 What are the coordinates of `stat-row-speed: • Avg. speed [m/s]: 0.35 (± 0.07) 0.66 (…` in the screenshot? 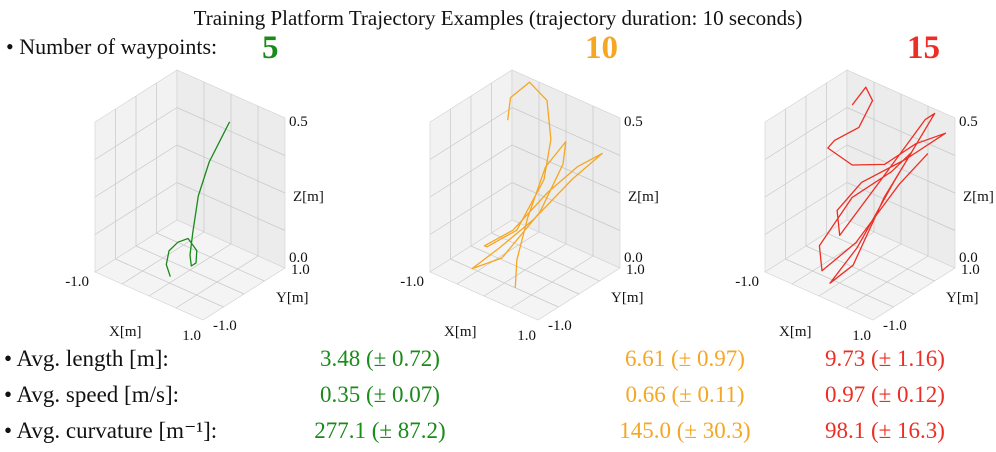 It's located at (498, 399).